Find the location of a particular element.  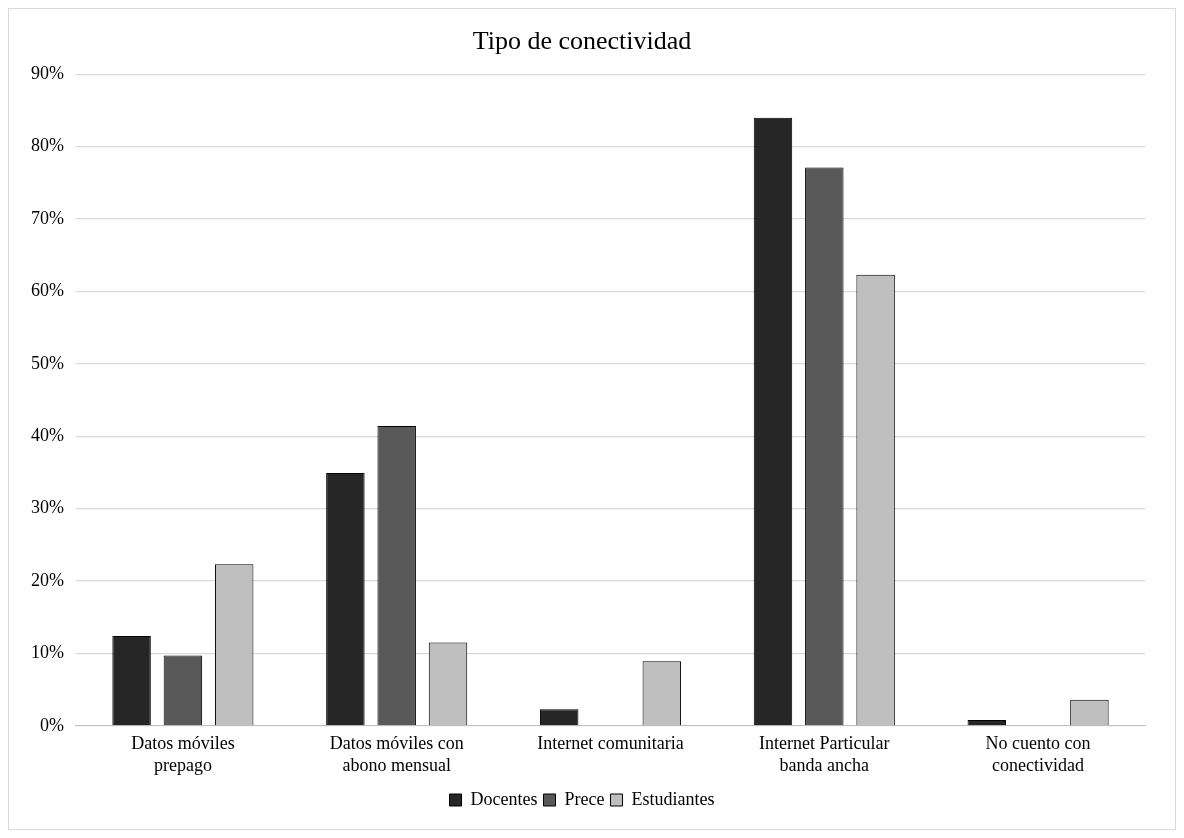

x-tick-label: No cuento con conectividad is located at coordinates (1038, 754).